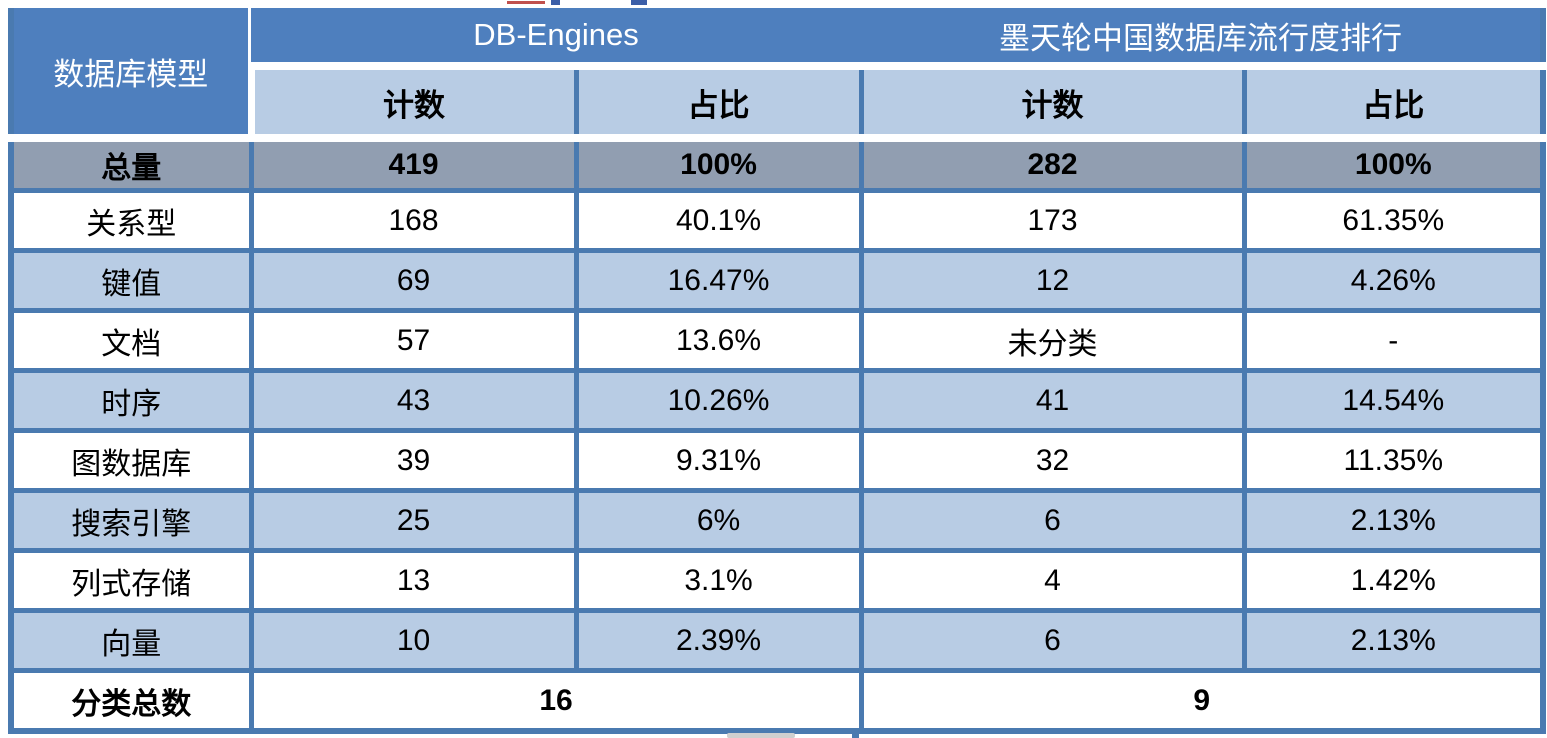  I want to click on cell-db-percent: 100%, so click(717, 162).